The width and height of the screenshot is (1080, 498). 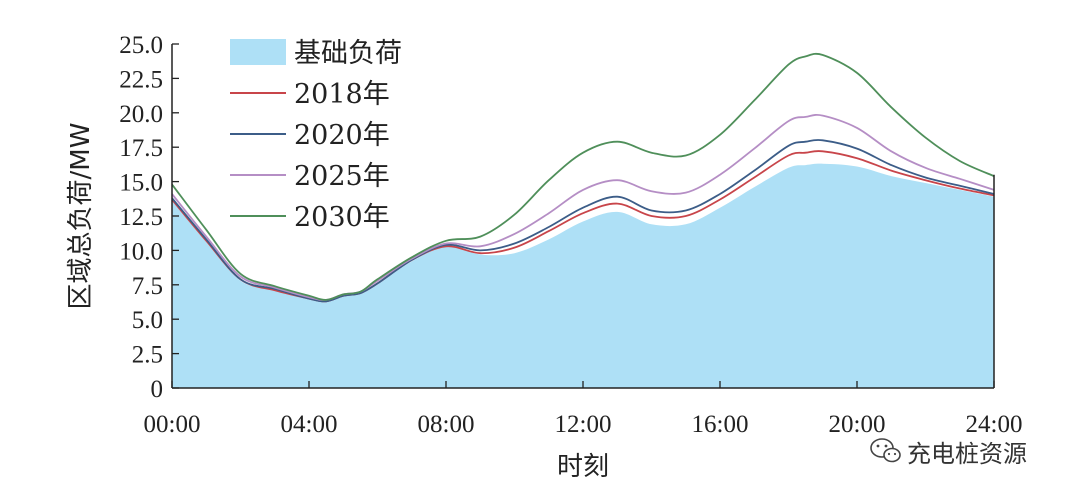 I want to click on legend-label: 基础负荷, so click(x=348, y=53).